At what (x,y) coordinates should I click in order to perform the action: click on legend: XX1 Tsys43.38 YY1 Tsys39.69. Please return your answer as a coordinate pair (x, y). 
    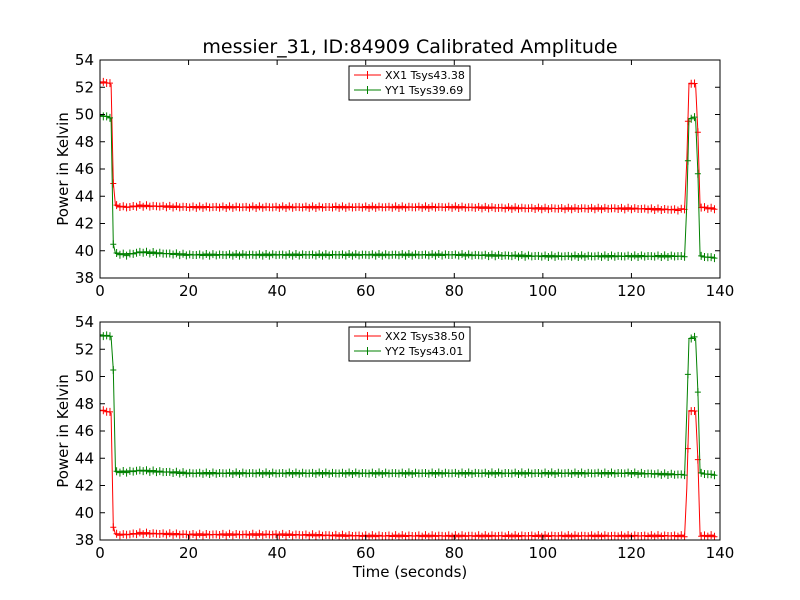
    Looking at the image, I should click on (409, 83).